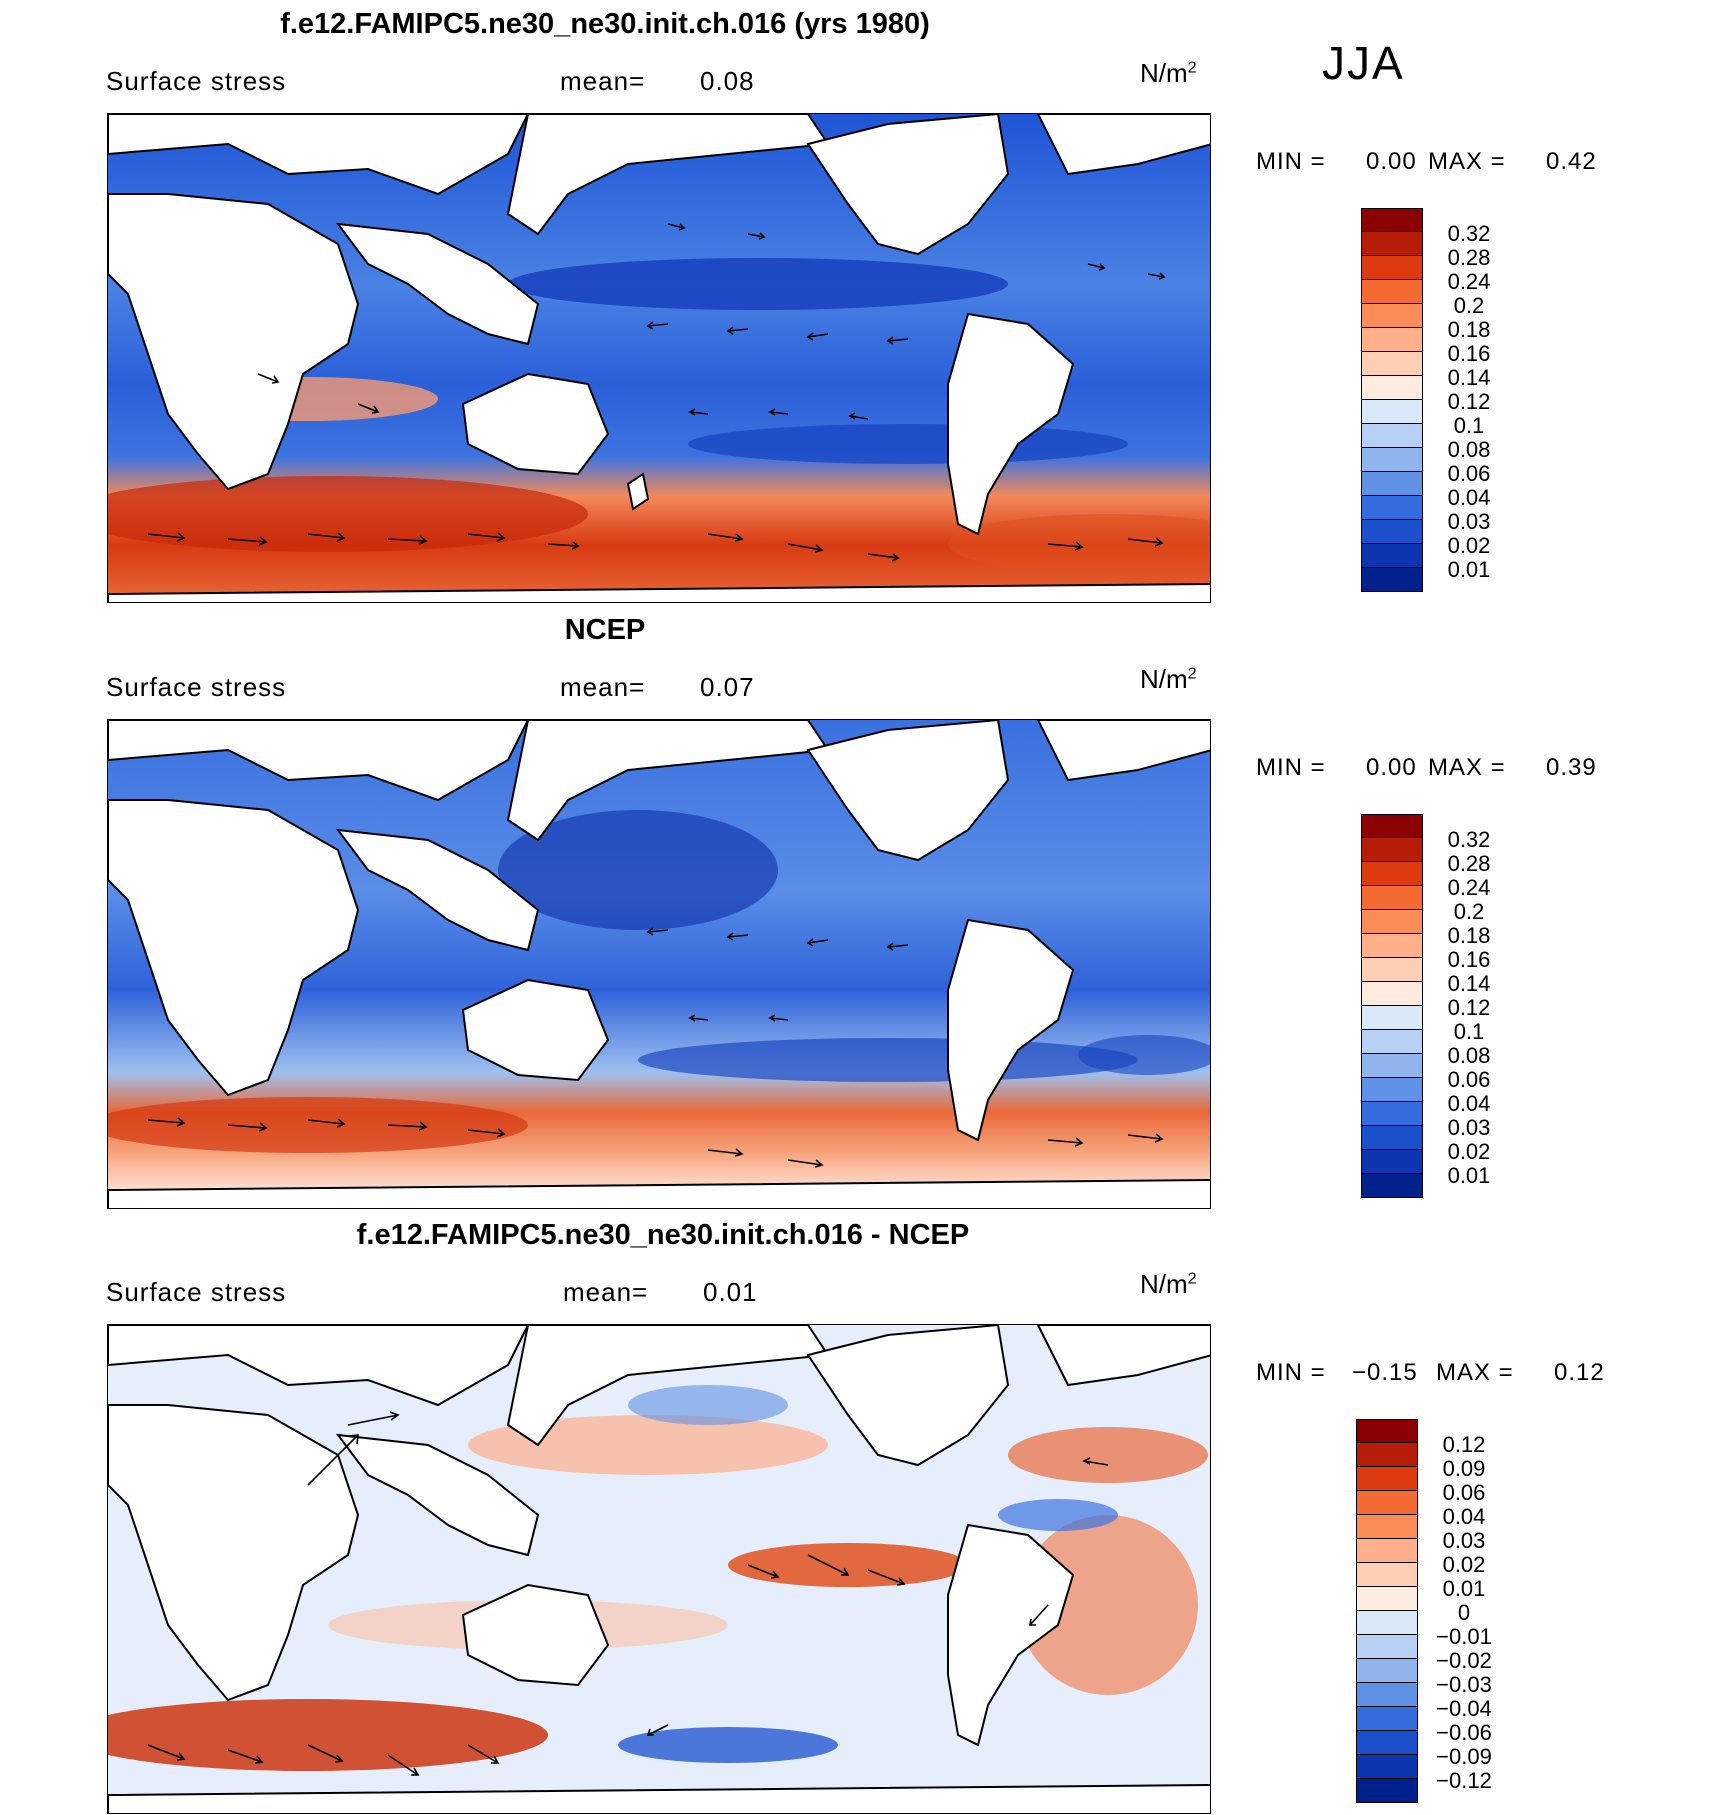  I want to click on mean-value: 0.01, so click(730, 1292).